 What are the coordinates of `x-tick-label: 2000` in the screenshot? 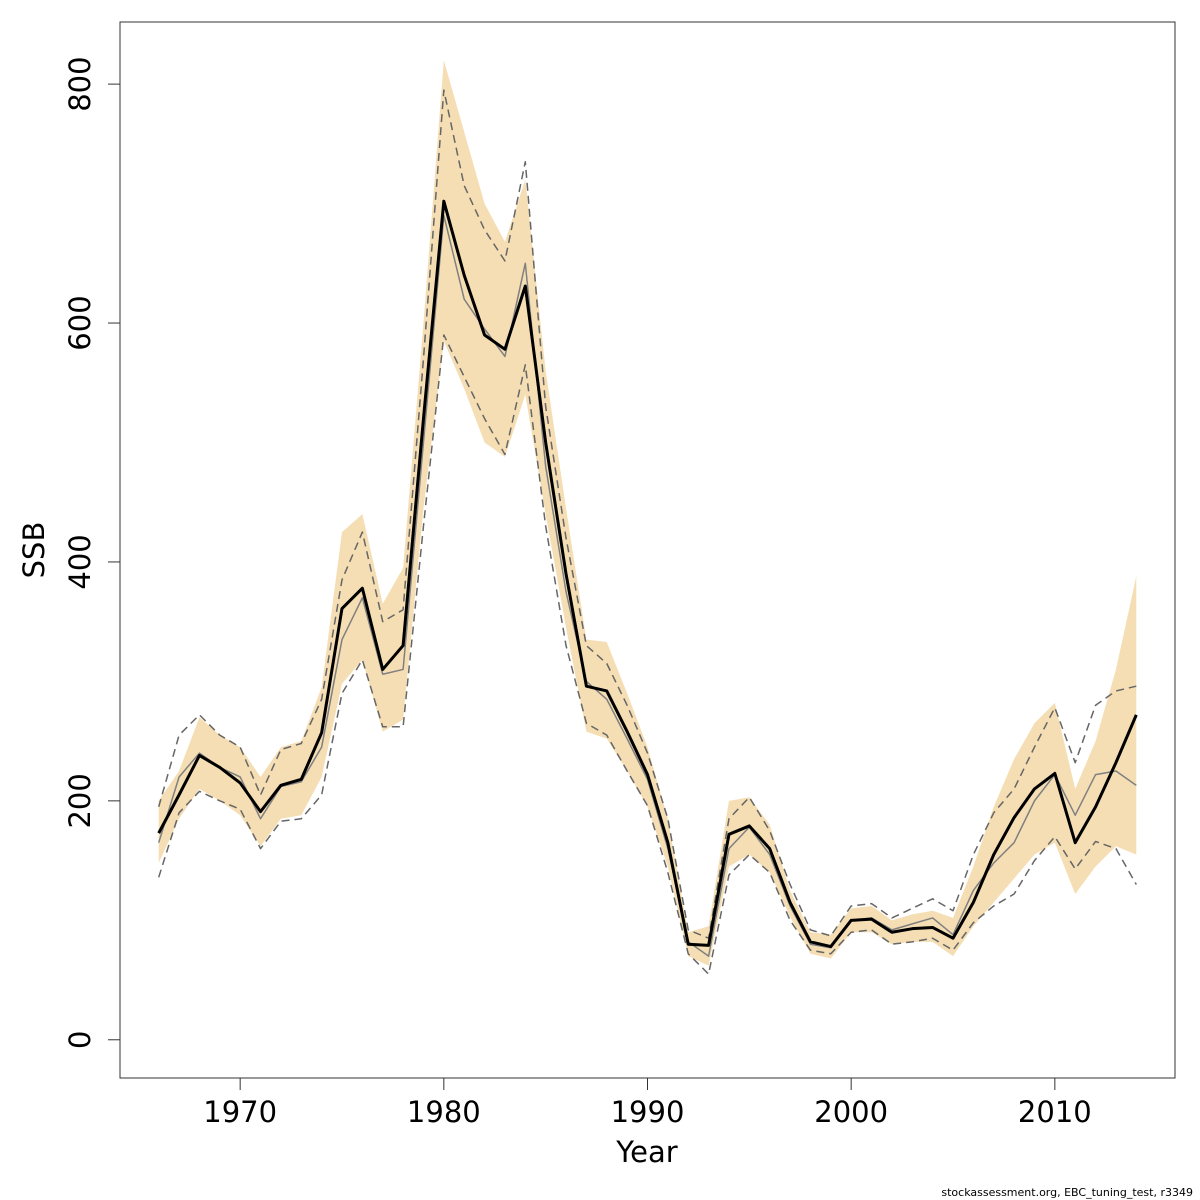 It's located at (851, 1112).